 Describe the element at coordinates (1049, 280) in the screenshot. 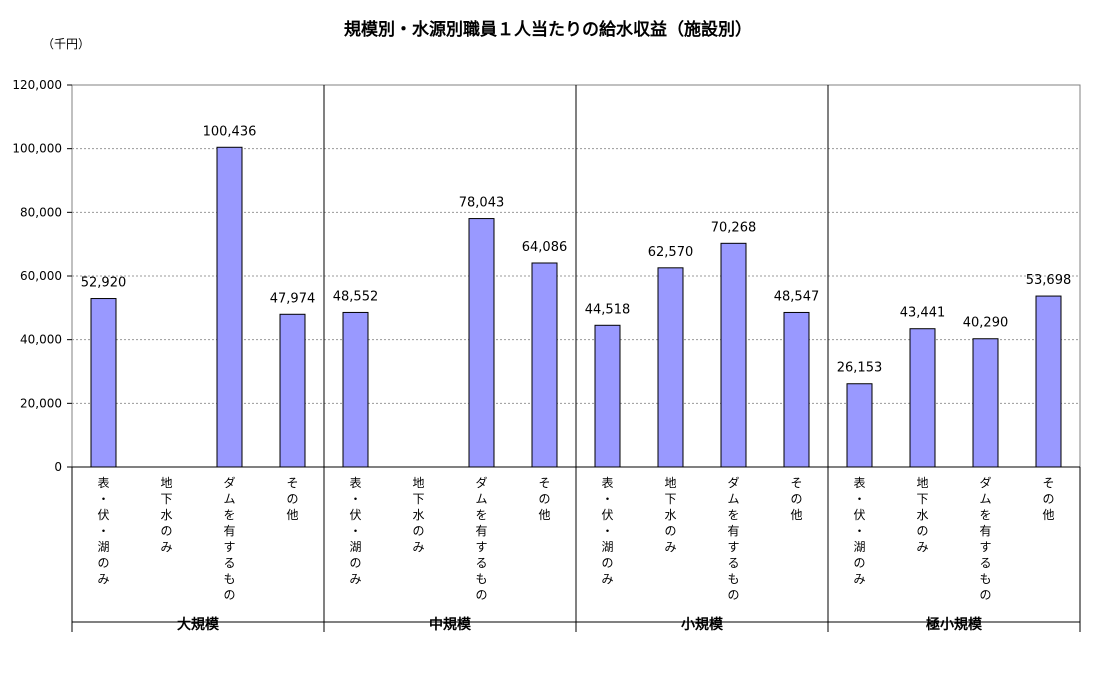

I see `data-label: 53,698` at that location.